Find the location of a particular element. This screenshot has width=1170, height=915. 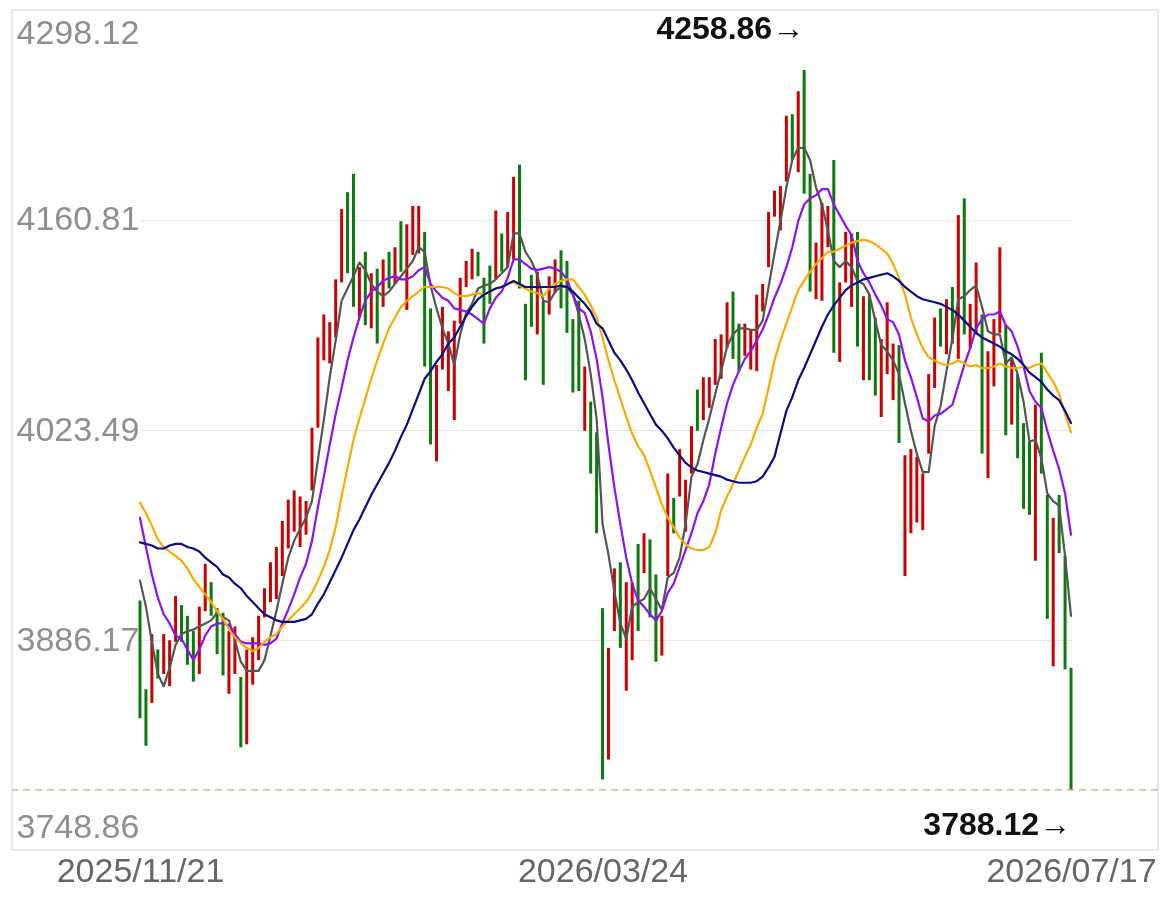

x-tick-label: 2026/07/17 is located at coordinates (1071, 869).